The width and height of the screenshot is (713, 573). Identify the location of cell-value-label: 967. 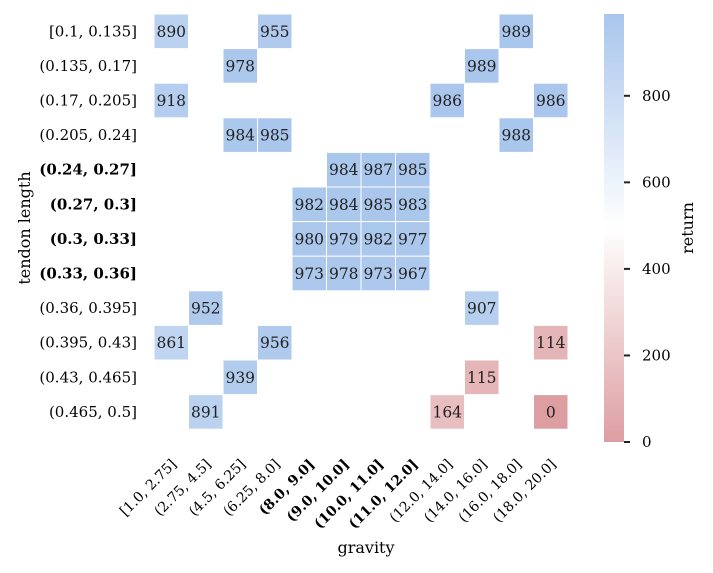
(413, 274).